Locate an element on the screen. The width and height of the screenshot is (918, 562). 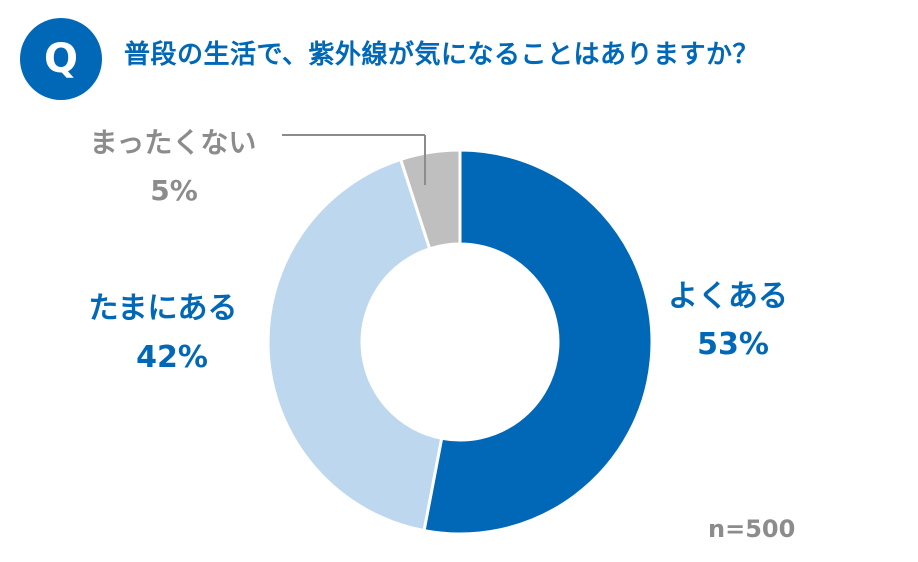
label-percent-0: 53% is located at coordinates (733, 344).